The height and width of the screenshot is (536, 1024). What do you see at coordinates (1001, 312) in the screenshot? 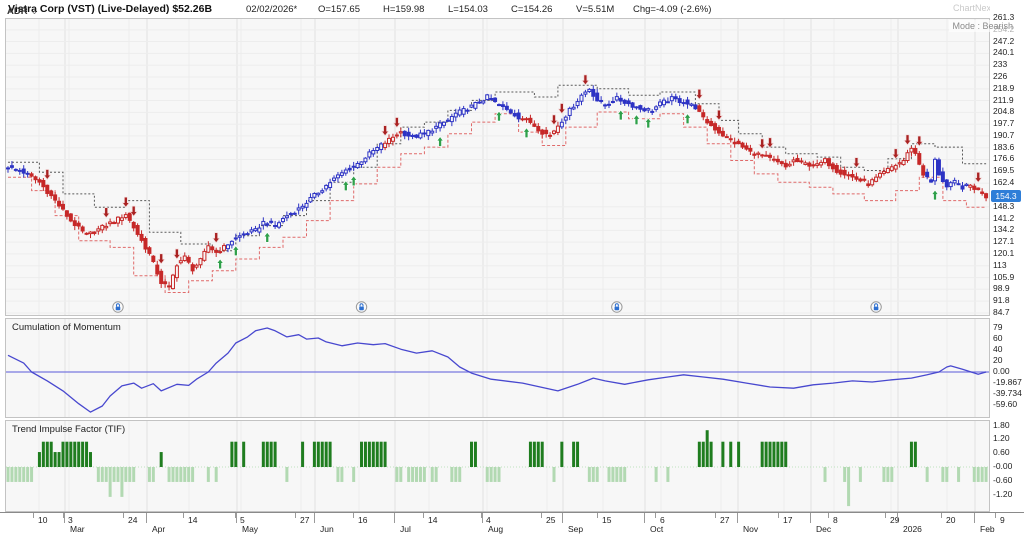
I see `price-tick-label: 84.7` at bounding box center [1001, 312].